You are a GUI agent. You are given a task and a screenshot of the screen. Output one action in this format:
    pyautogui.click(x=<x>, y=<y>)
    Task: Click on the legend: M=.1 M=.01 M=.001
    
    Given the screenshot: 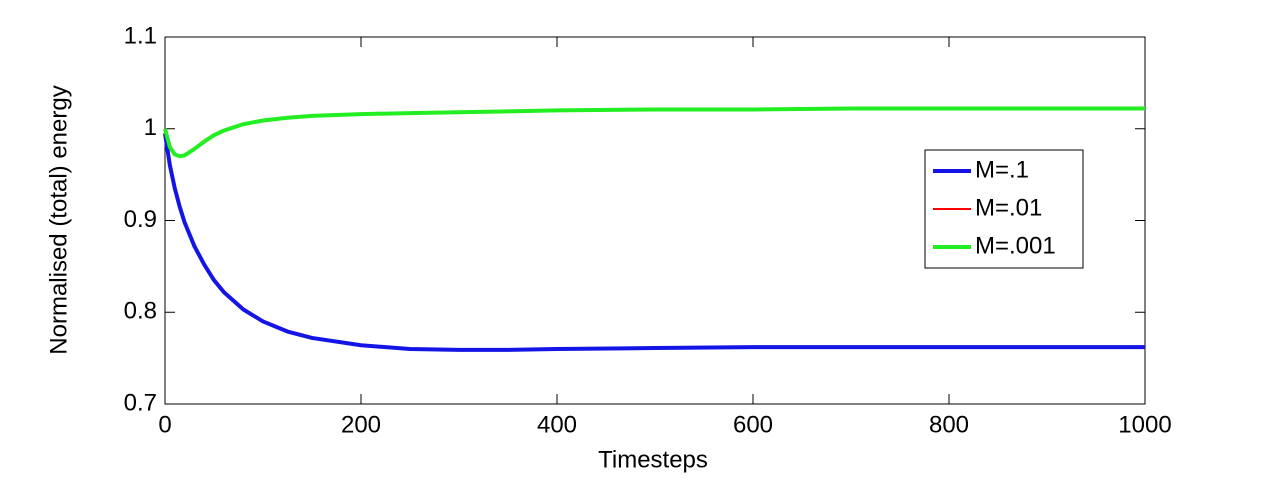 What is the action you would take?
    pyautogui.click(x=1004, y=209)
    